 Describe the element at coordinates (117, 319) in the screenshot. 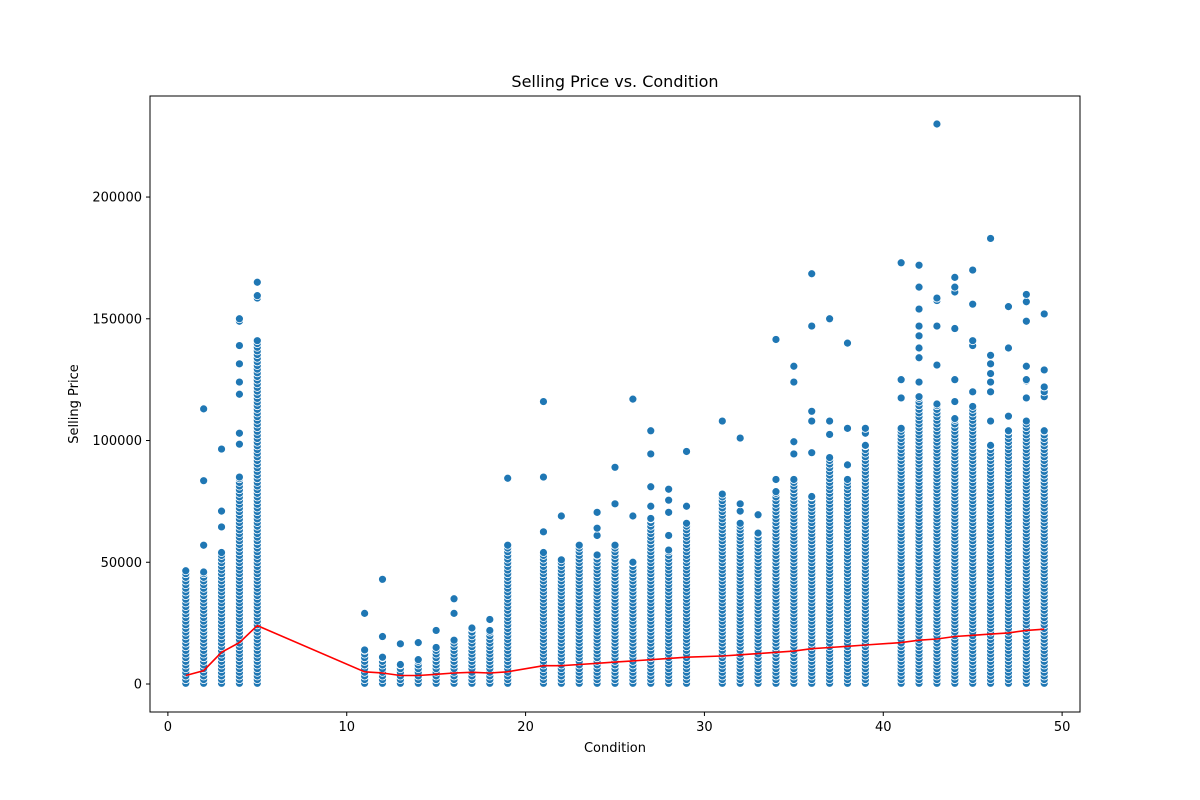

I see `y-tick-label: 150000` at that location.